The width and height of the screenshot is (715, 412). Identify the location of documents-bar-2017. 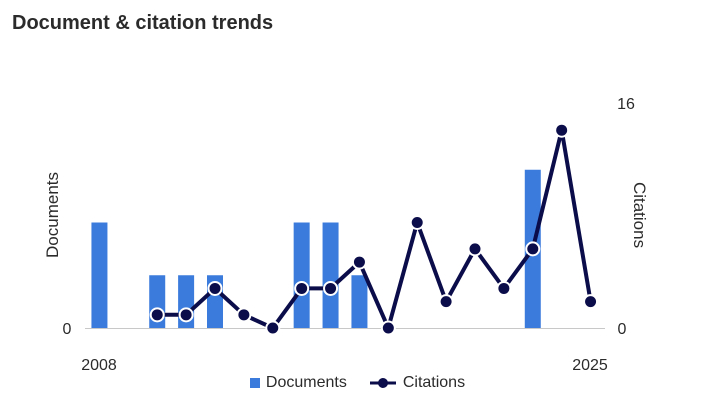
(359, 301).